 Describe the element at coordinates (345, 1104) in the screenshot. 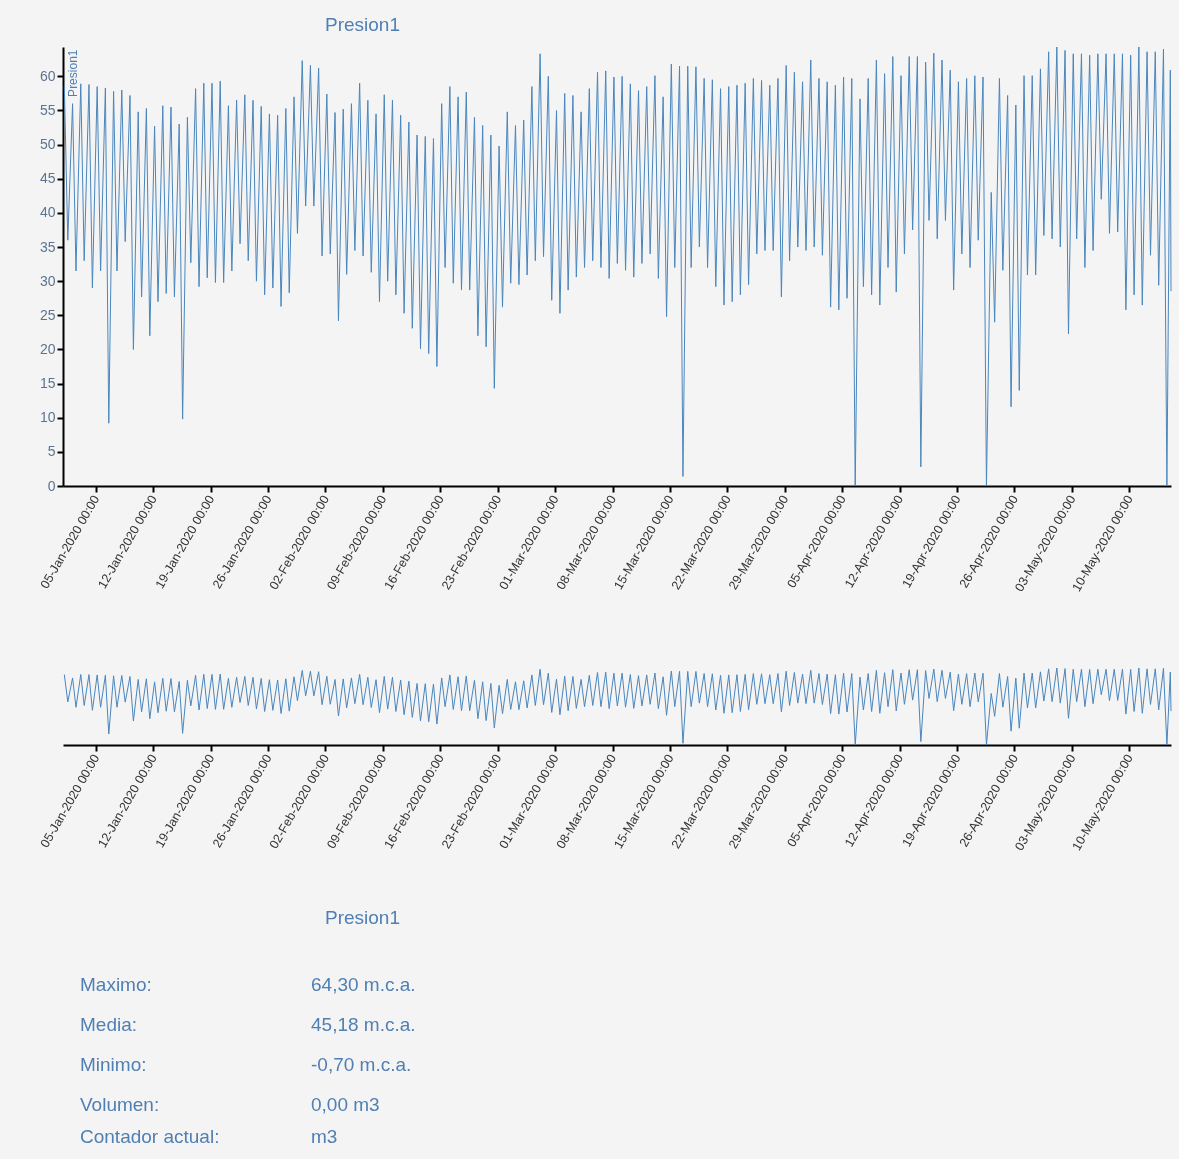

I see `text: 0,00 m3` at that location.